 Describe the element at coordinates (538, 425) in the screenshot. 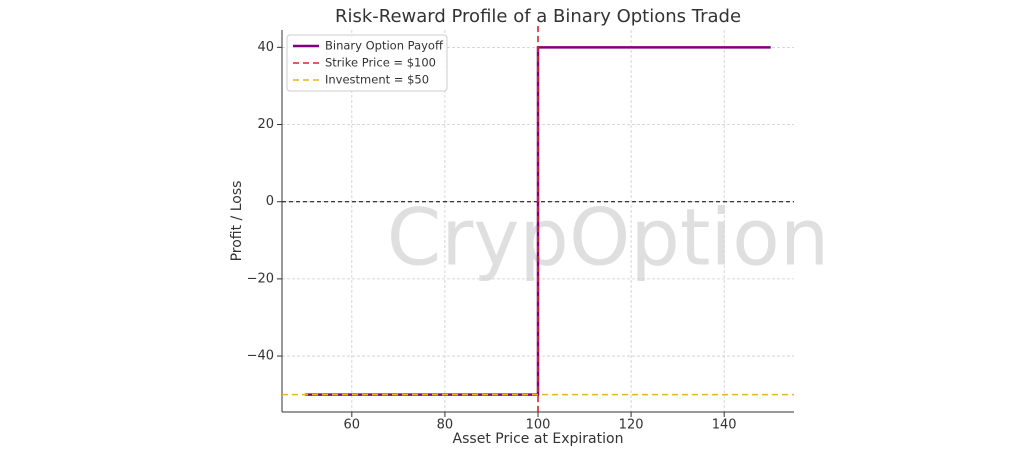

I see `x-tick-label: 100` at that location.